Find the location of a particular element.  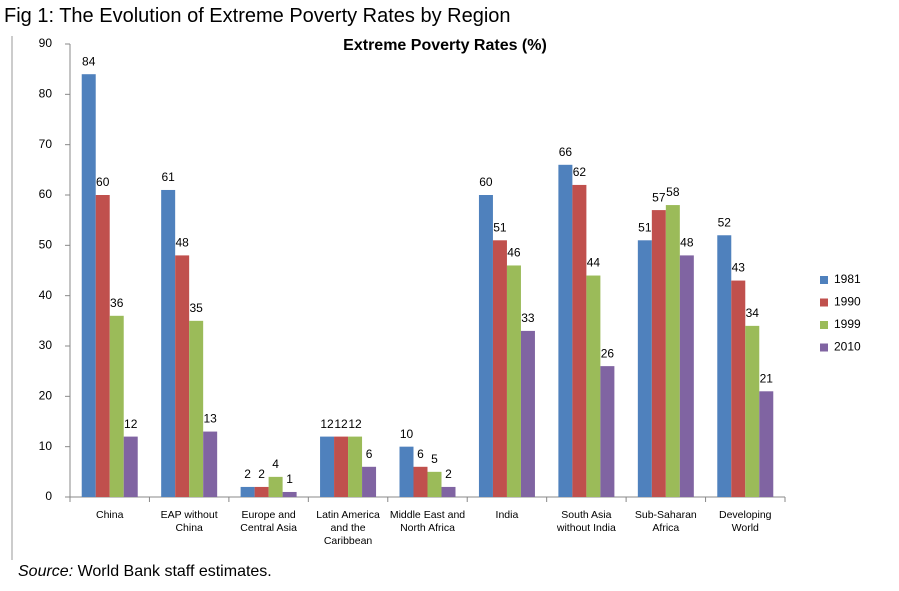

y-tick-label: 10 is located at coordinates (46, 446).